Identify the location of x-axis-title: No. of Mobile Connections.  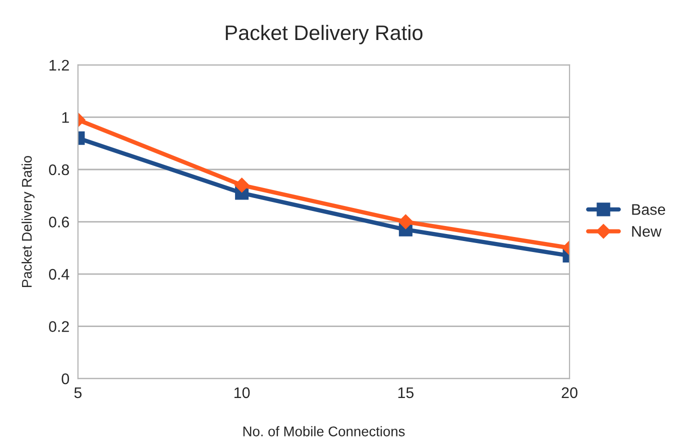
(324, 431).